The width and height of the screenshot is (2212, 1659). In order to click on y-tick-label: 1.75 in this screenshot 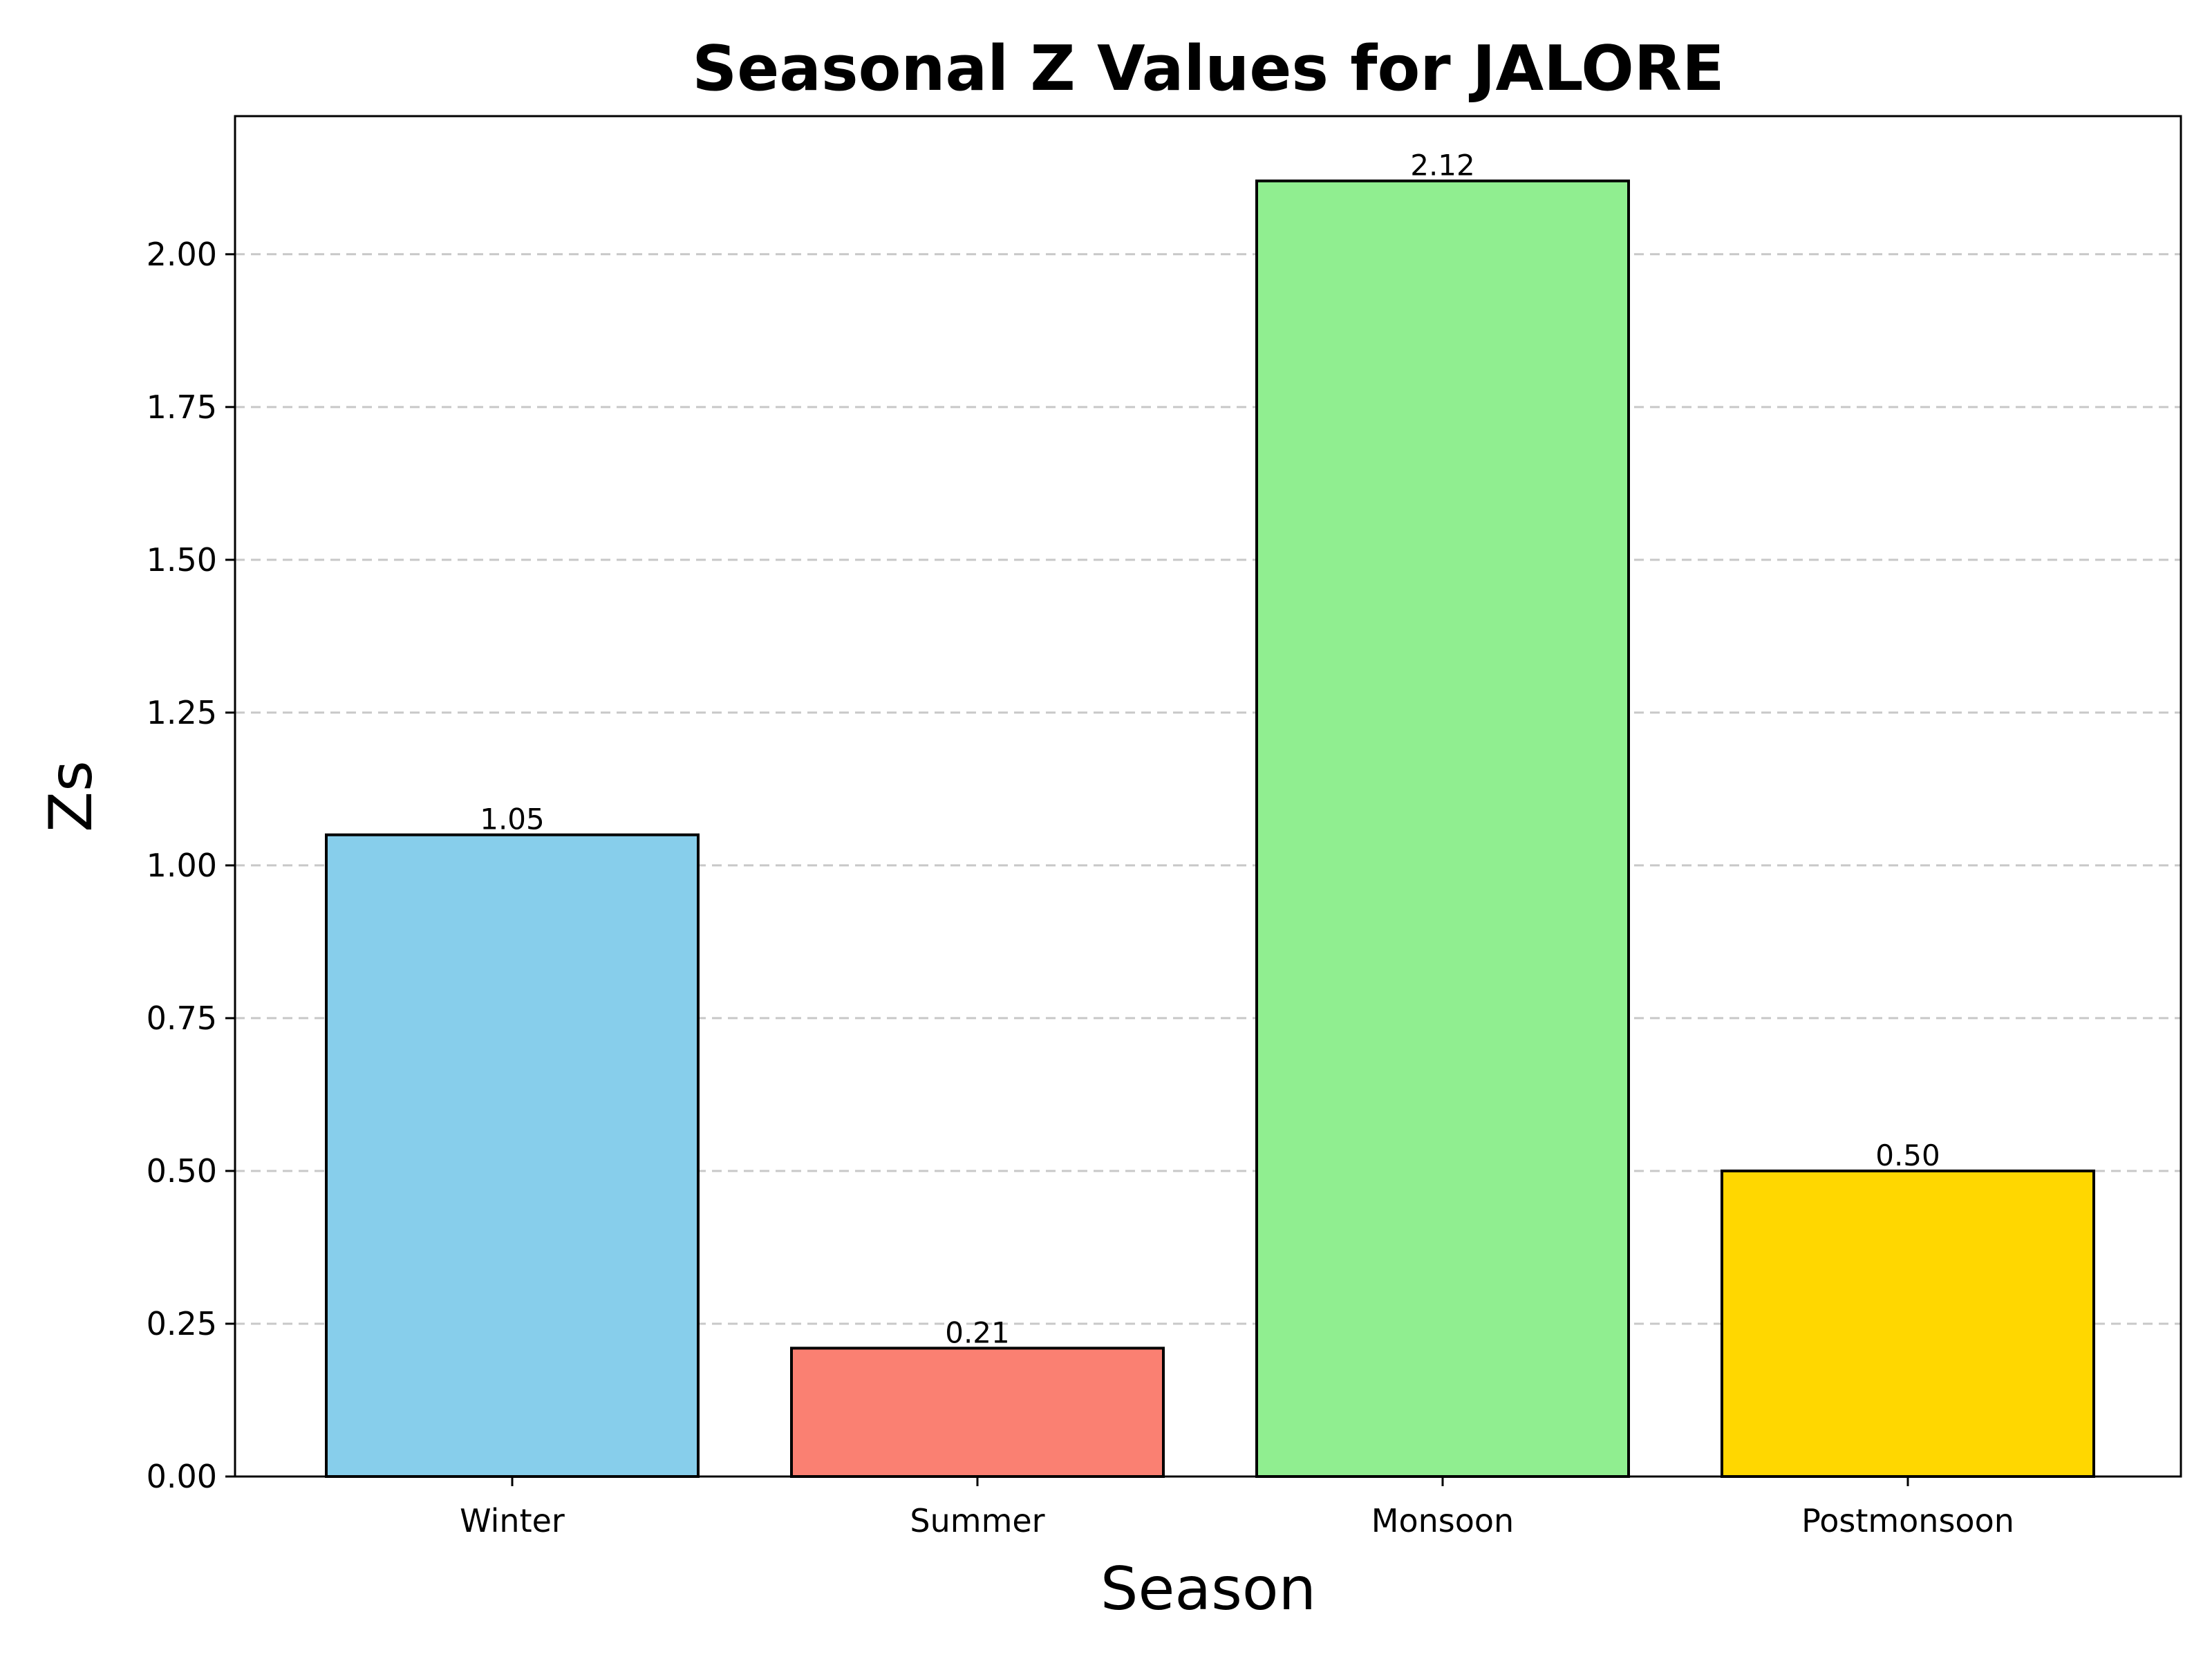, I will do `click(182, 407)`.